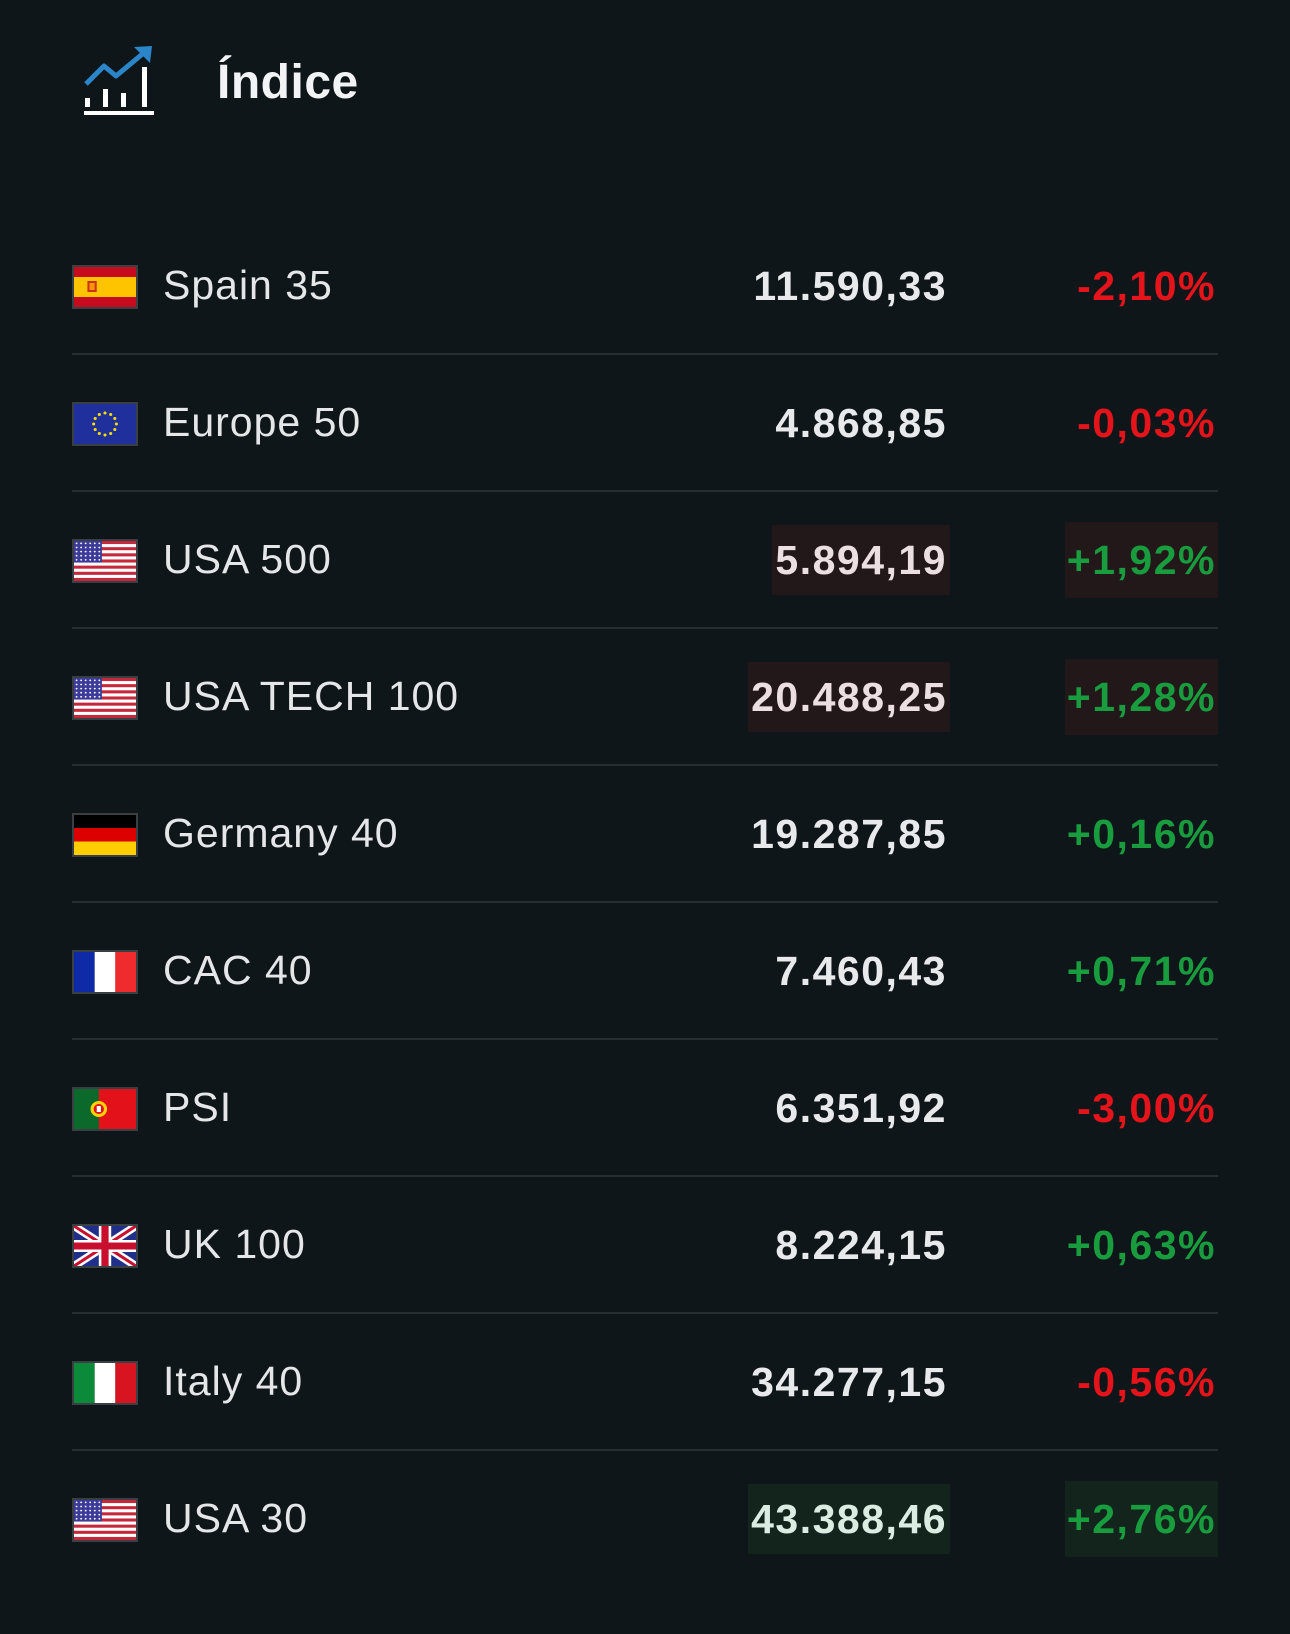 The height and width of the screenshot is (1634, 1290). What do you see at coordinates (105, 1383) in the screenshot?
I see `it-flag-icon` at bounding box center [105, 1383].